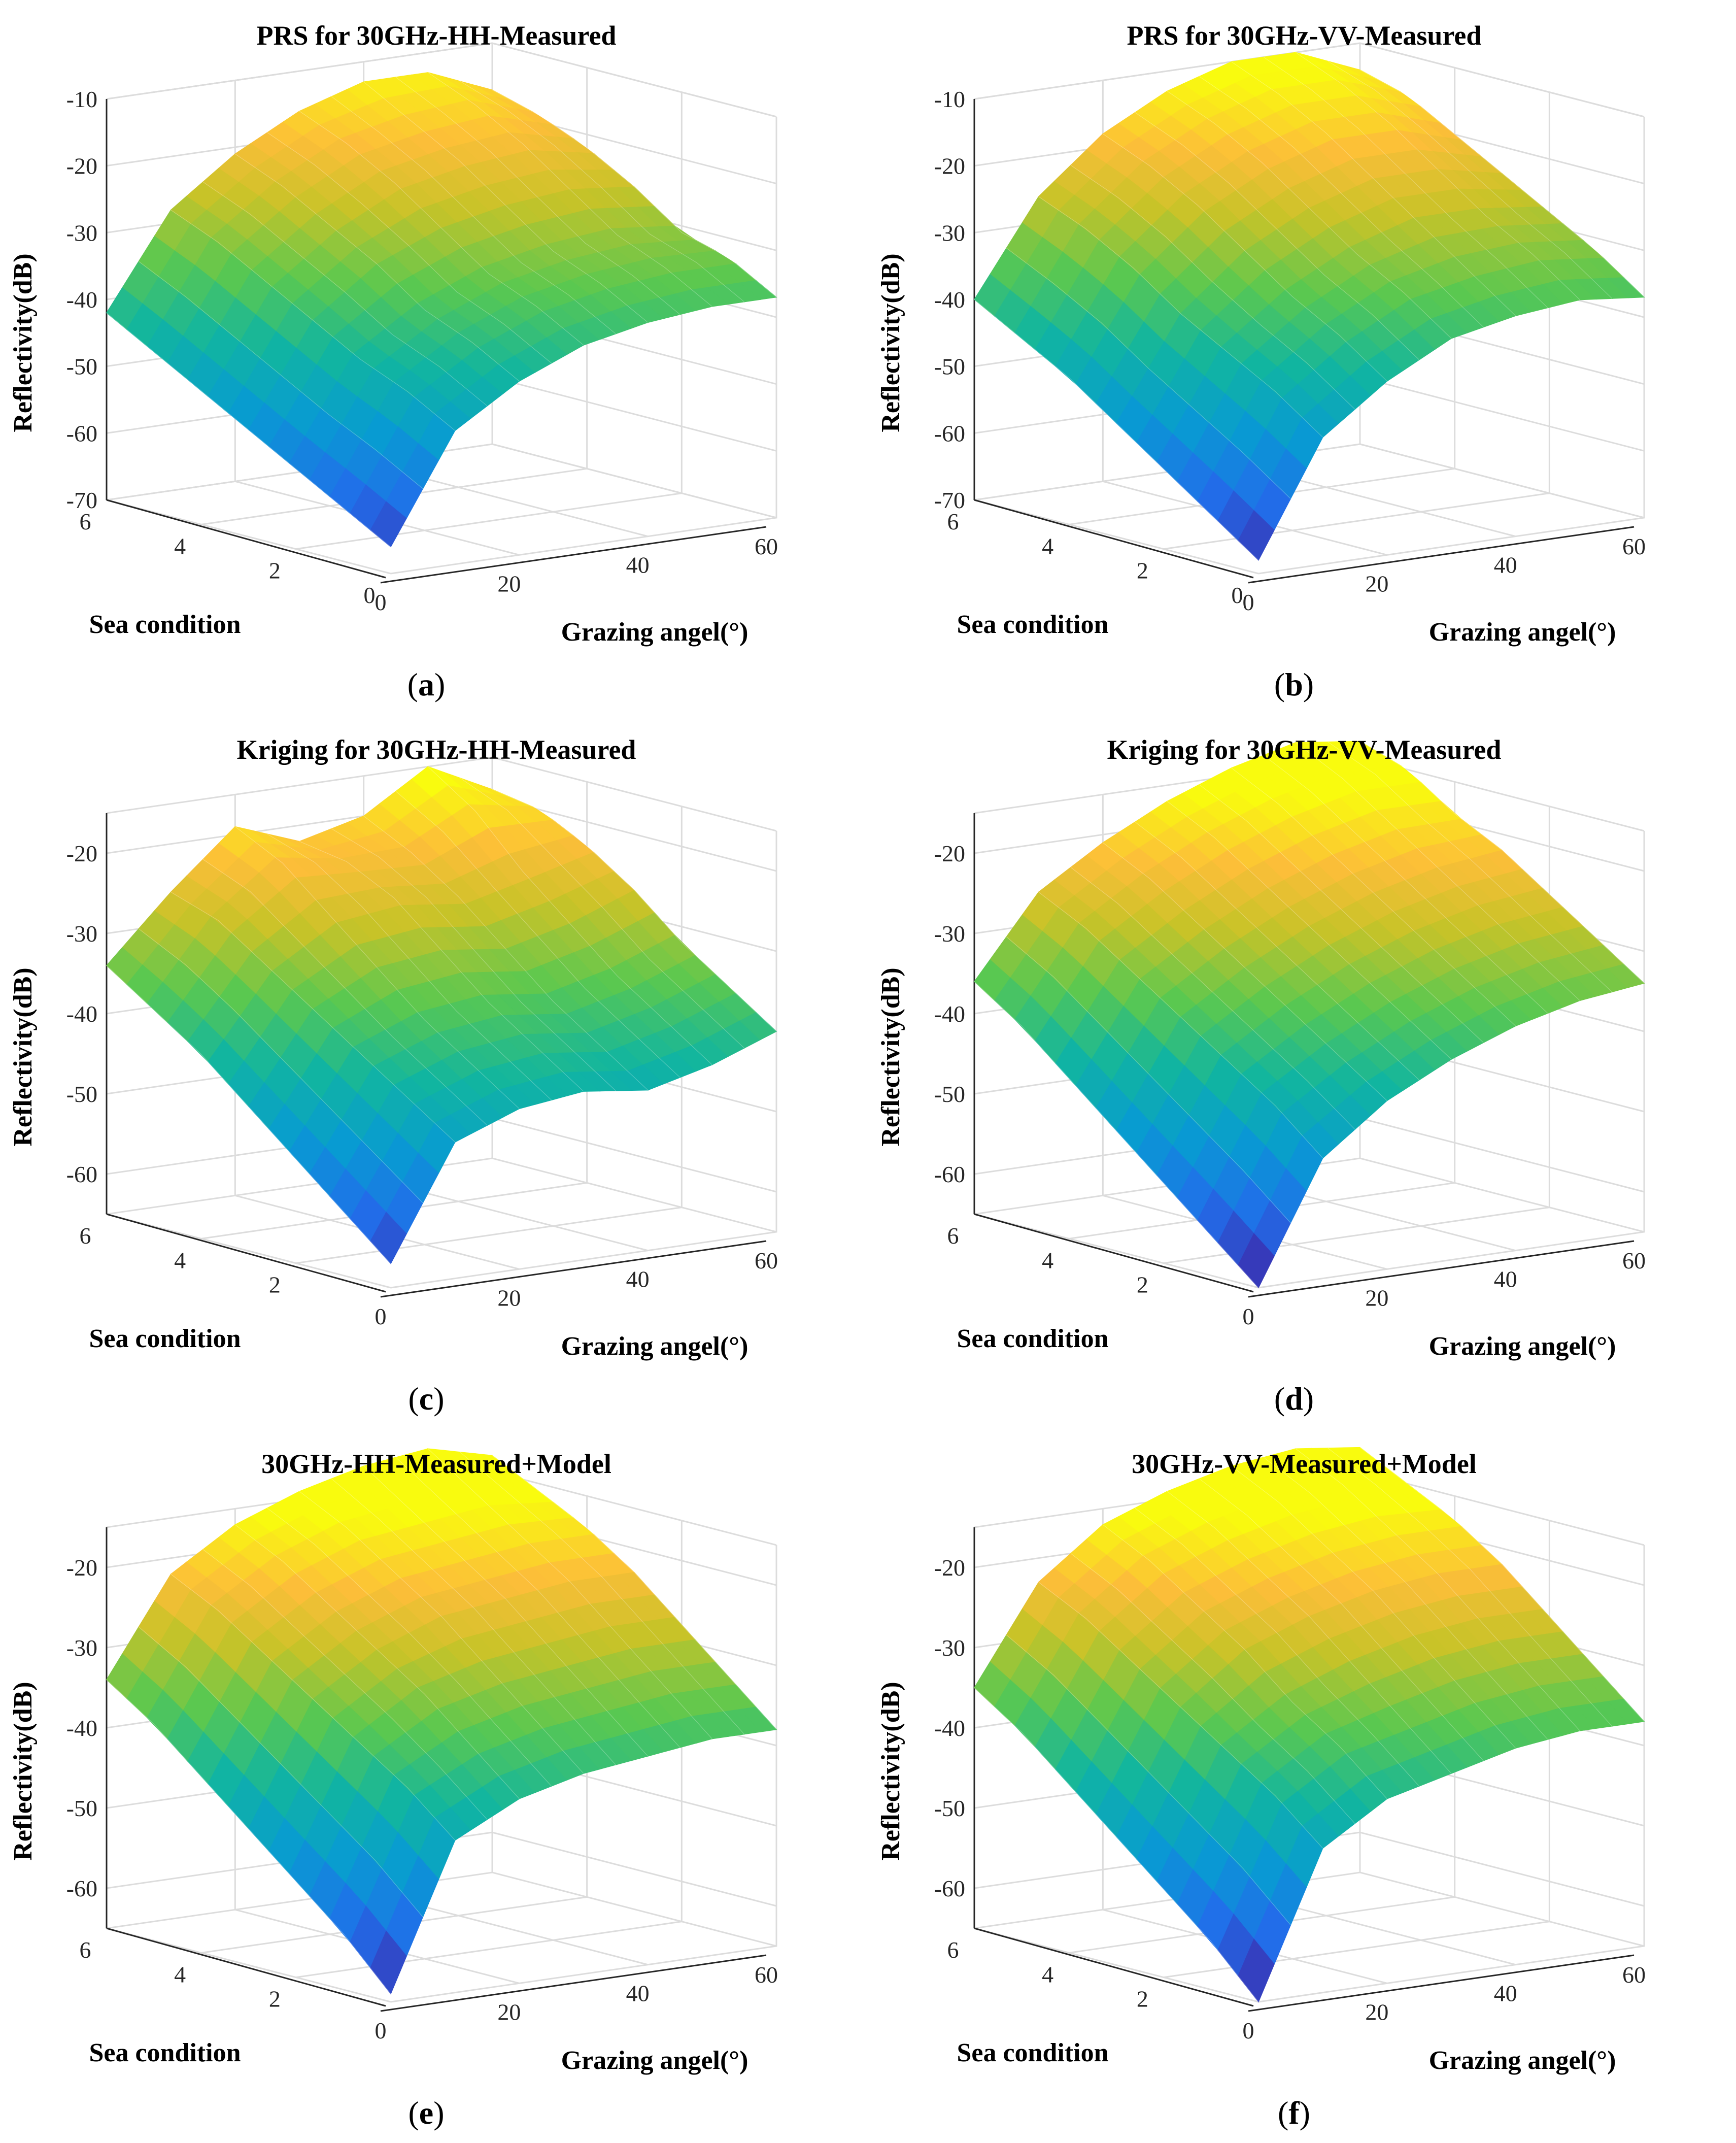 This screenshot has height=2143, width=1736. I want to click on tick-labels: -60 -50 -40 -30 -20 0 20 40 60 2 4 6, so click(1290, 1085).